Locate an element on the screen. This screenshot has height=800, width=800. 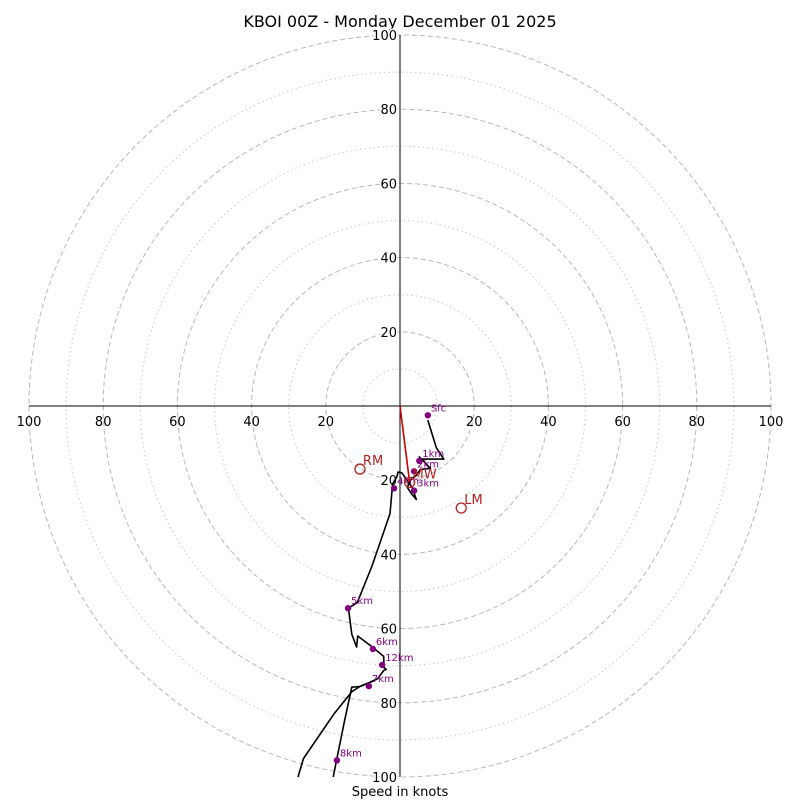
height-marker-label: 2km is located at coordinates (428, 464).